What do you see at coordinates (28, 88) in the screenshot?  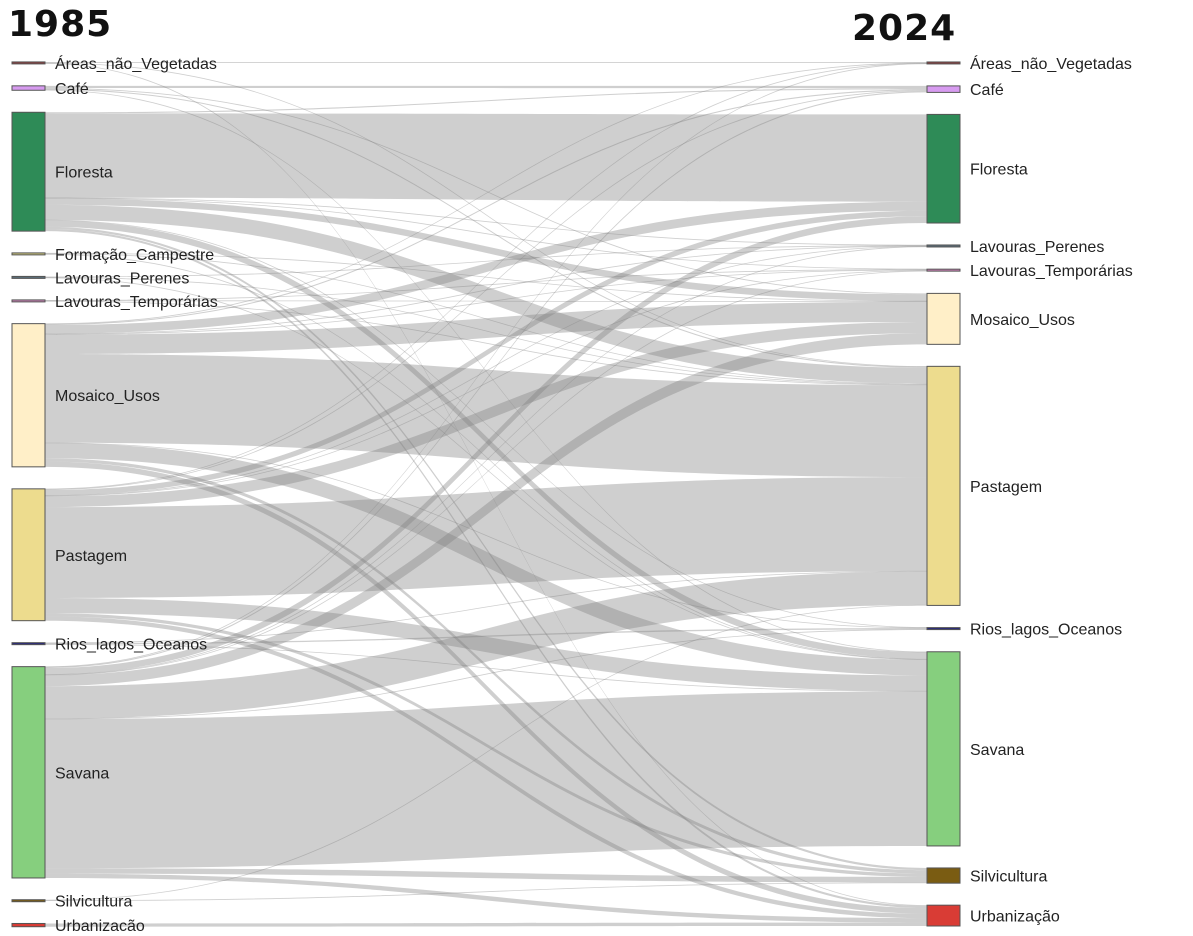 I see `left-node-cafe` at bounding box center [28, 88].